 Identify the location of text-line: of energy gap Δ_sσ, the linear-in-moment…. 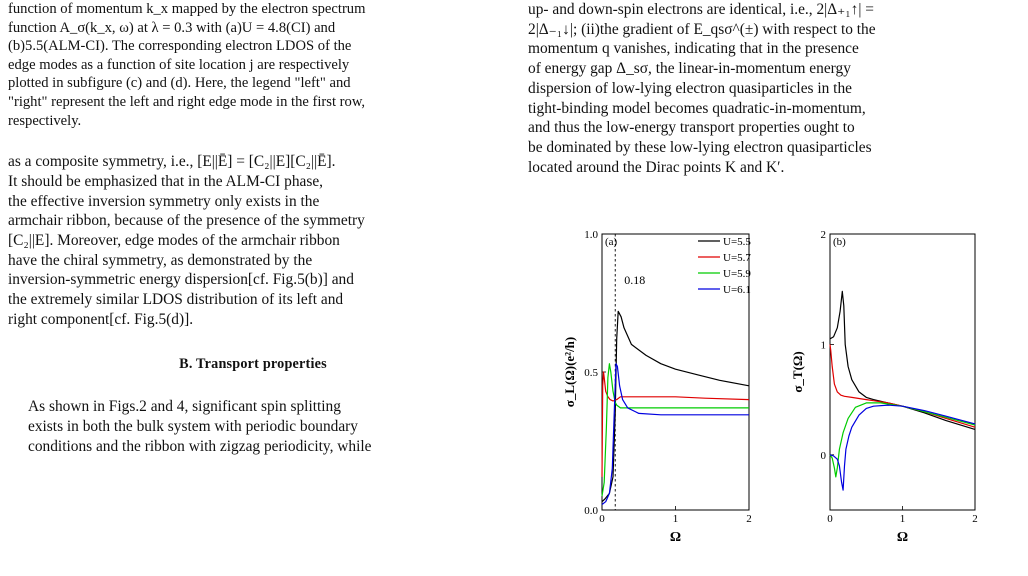
(689, 69).